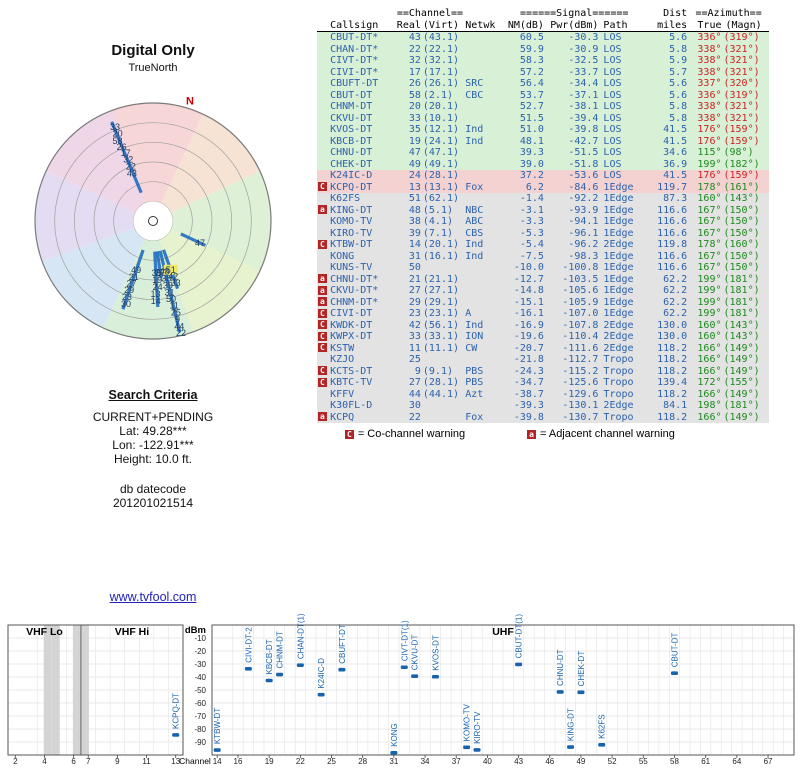 This screenshot has width=800, height=768. Describe the element at coordinates (351, 325) in the screenshot. I see `callsign-link: KWDK-DT` at that location.